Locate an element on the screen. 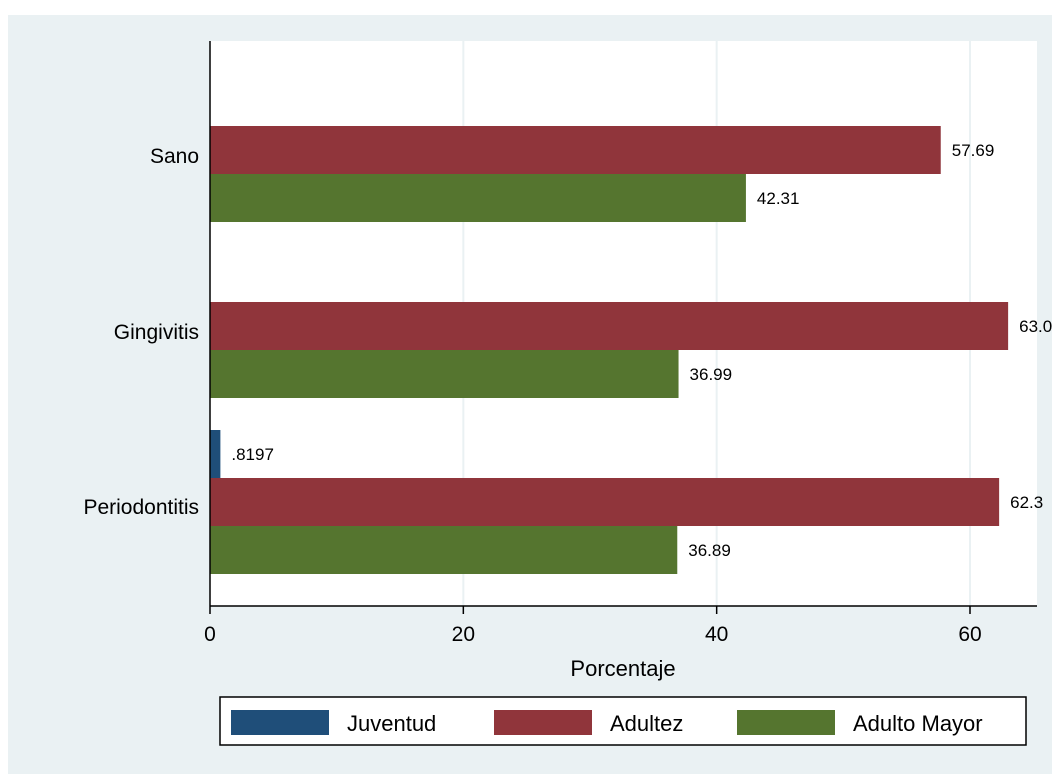 The image size is (1052, 777). category-label-sano: Sano is located at coordinates (174, 156).